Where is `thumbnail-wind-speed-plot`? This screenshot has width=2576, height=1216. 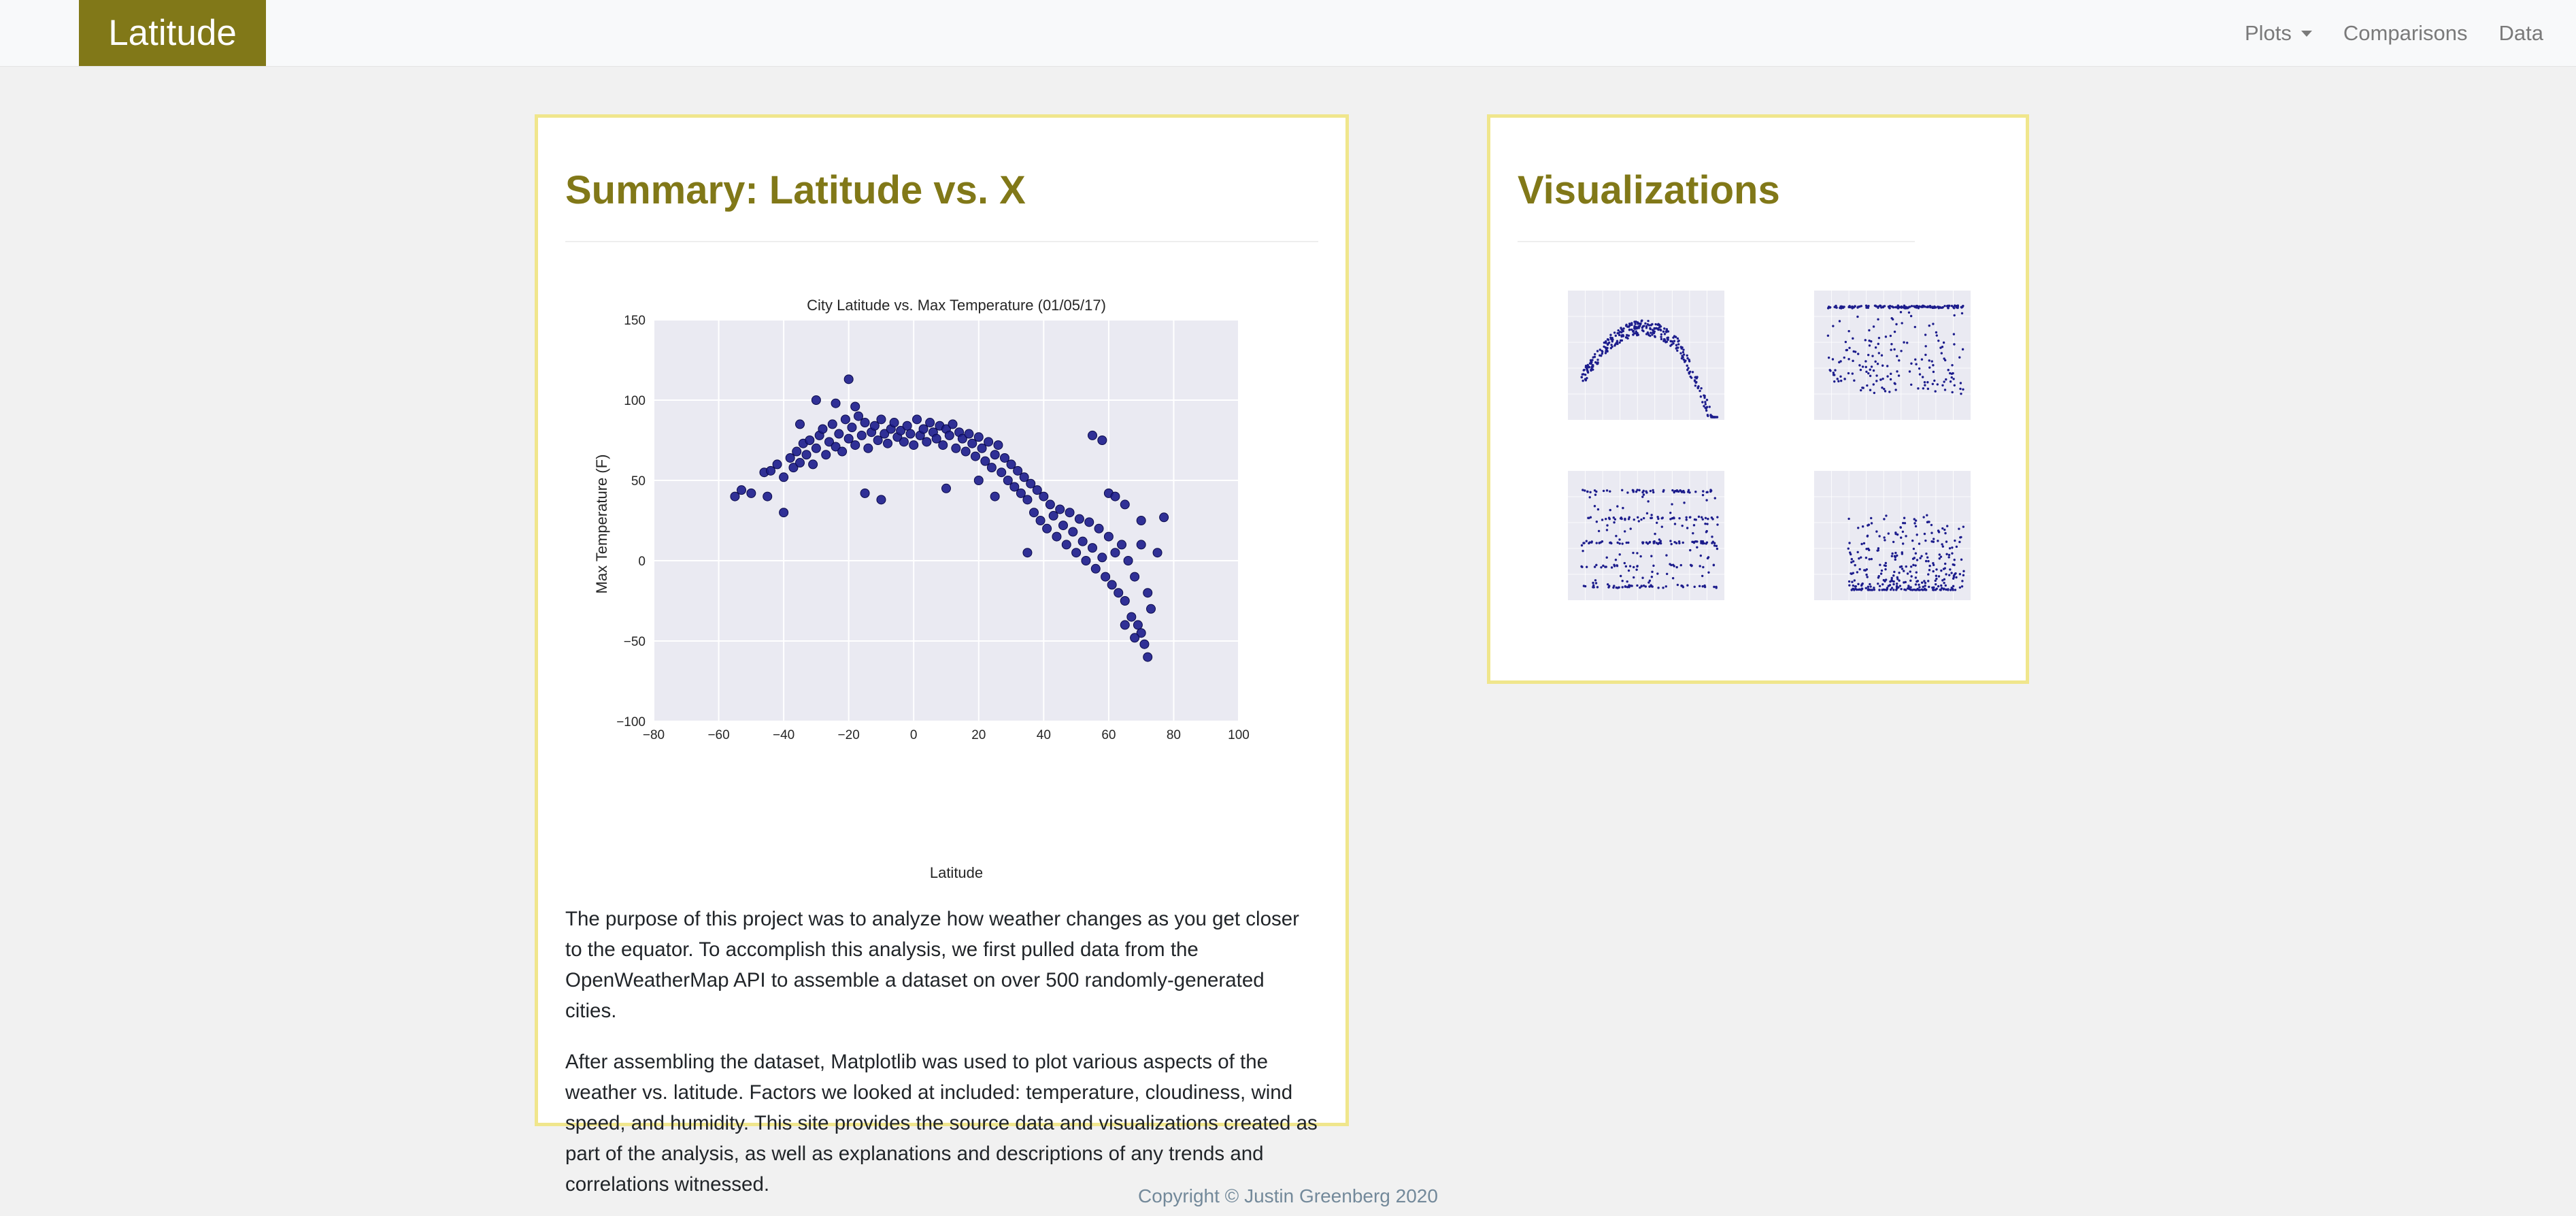
thumbnail-wind-speed-plot is located at coordinates (1880, 539).